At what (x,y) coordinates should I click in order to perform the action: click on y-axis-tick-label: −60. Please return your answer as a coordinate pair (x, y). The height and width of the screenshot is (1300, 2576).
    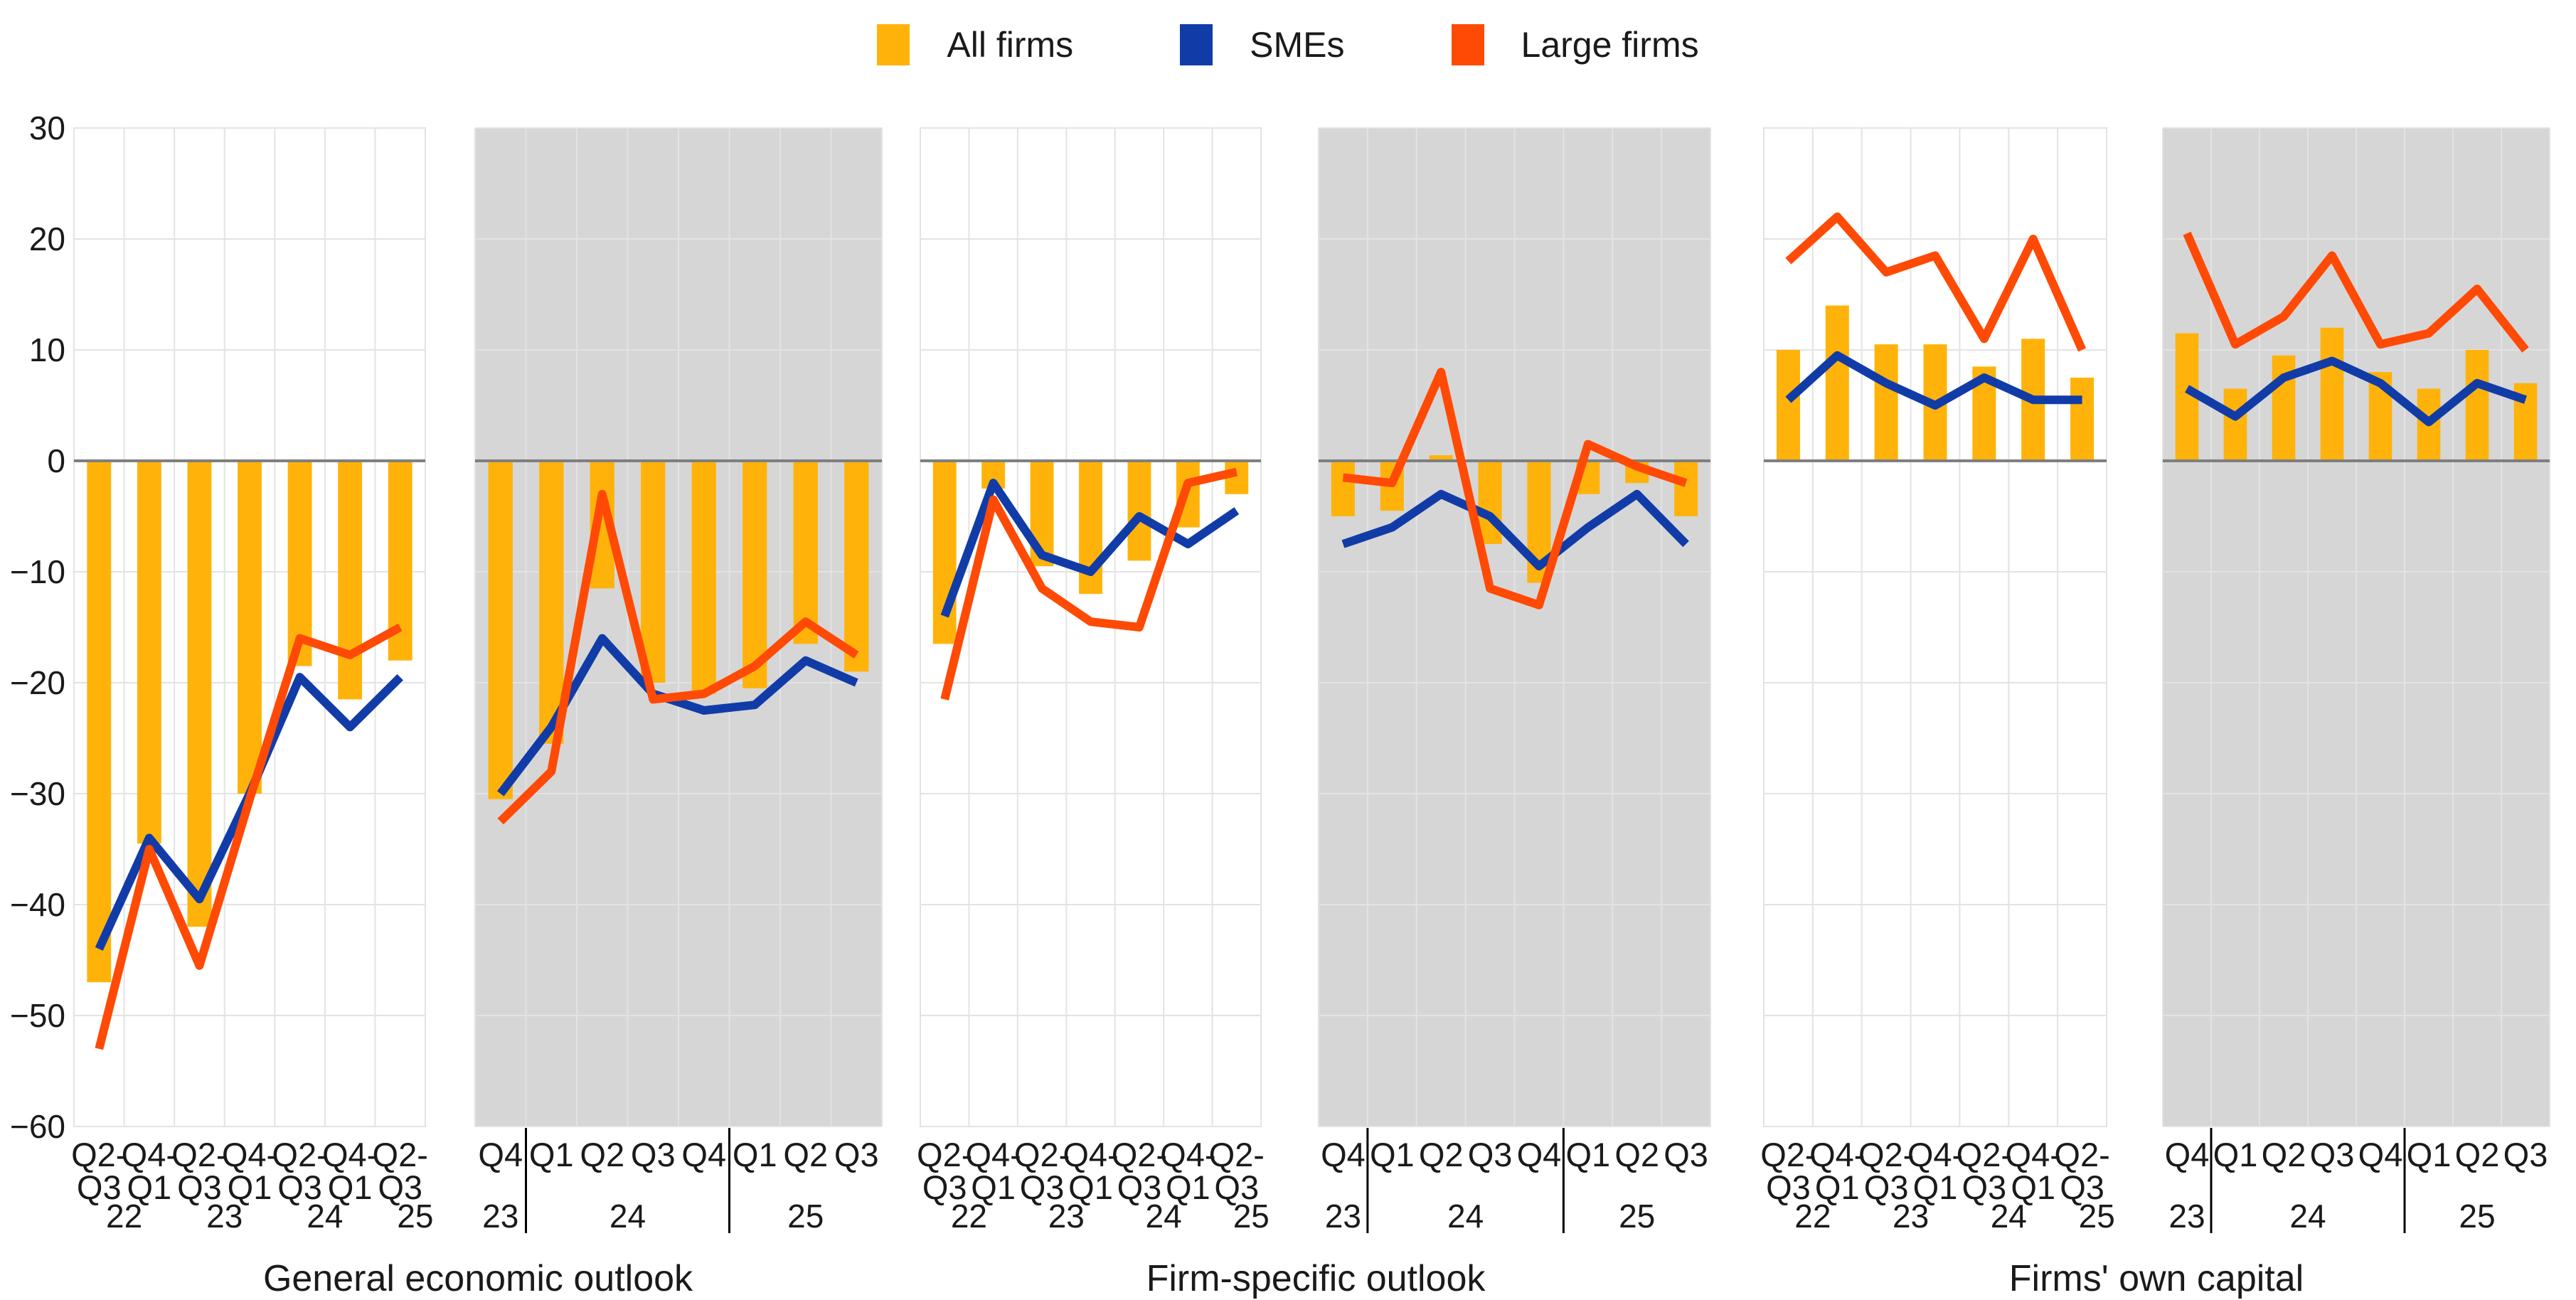
    Looking at the image, I should click on (37, 1126).